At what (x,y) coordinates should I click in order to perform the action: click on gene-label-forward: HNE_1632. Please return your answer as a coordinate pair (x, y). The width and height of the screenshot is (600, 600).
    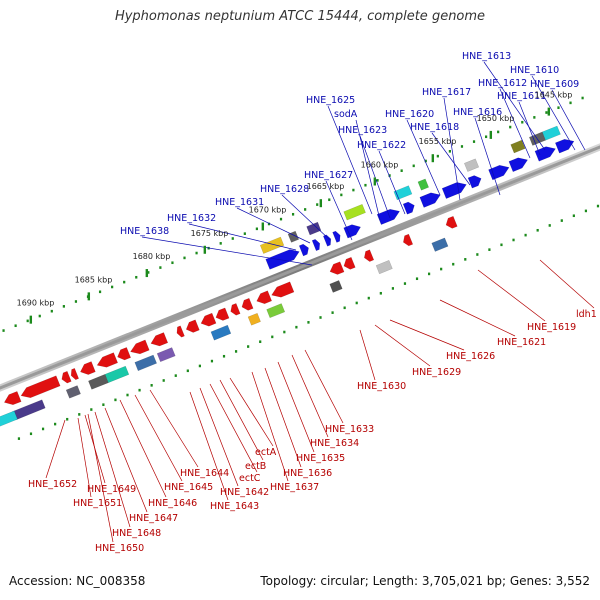
    Looking at the image, I should click on (191, 218).